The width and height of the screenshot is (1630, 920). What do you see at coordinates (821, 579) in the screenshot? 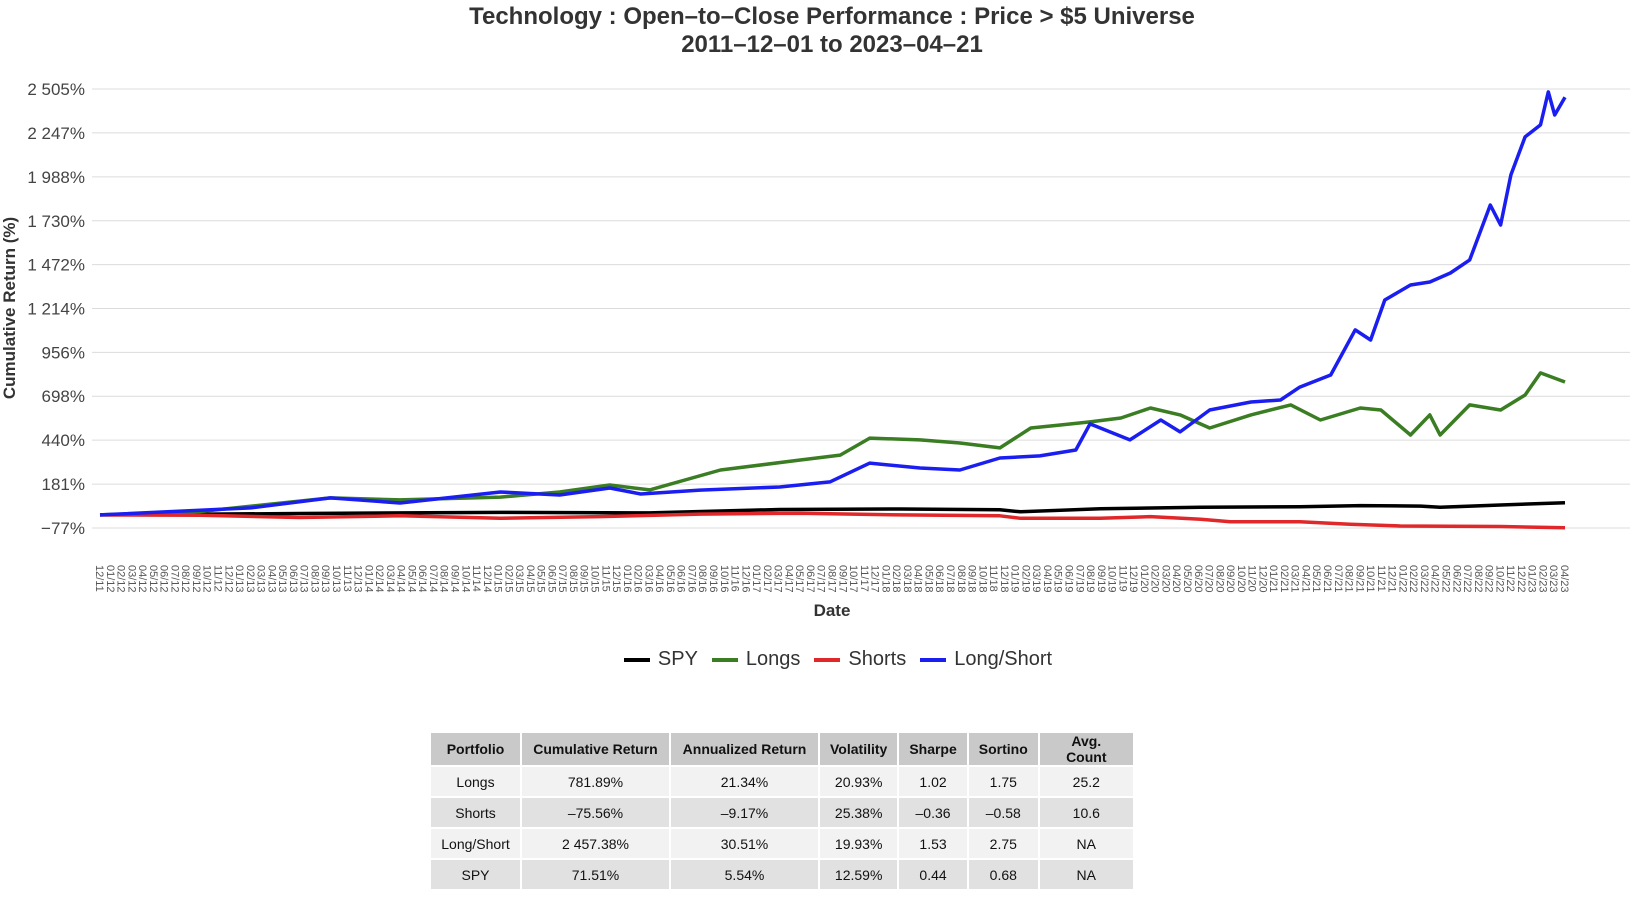
I see `x-tick-label: 07/17` at bounding box center [821, 579].